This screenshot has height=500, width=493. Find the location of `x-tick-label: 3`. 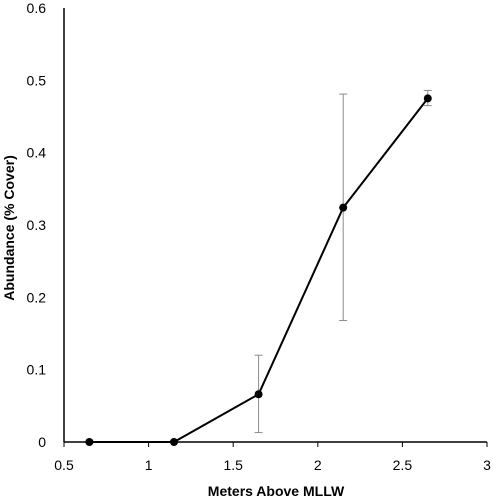

x-tick-label: 3 is located at coordinates (487, 465).